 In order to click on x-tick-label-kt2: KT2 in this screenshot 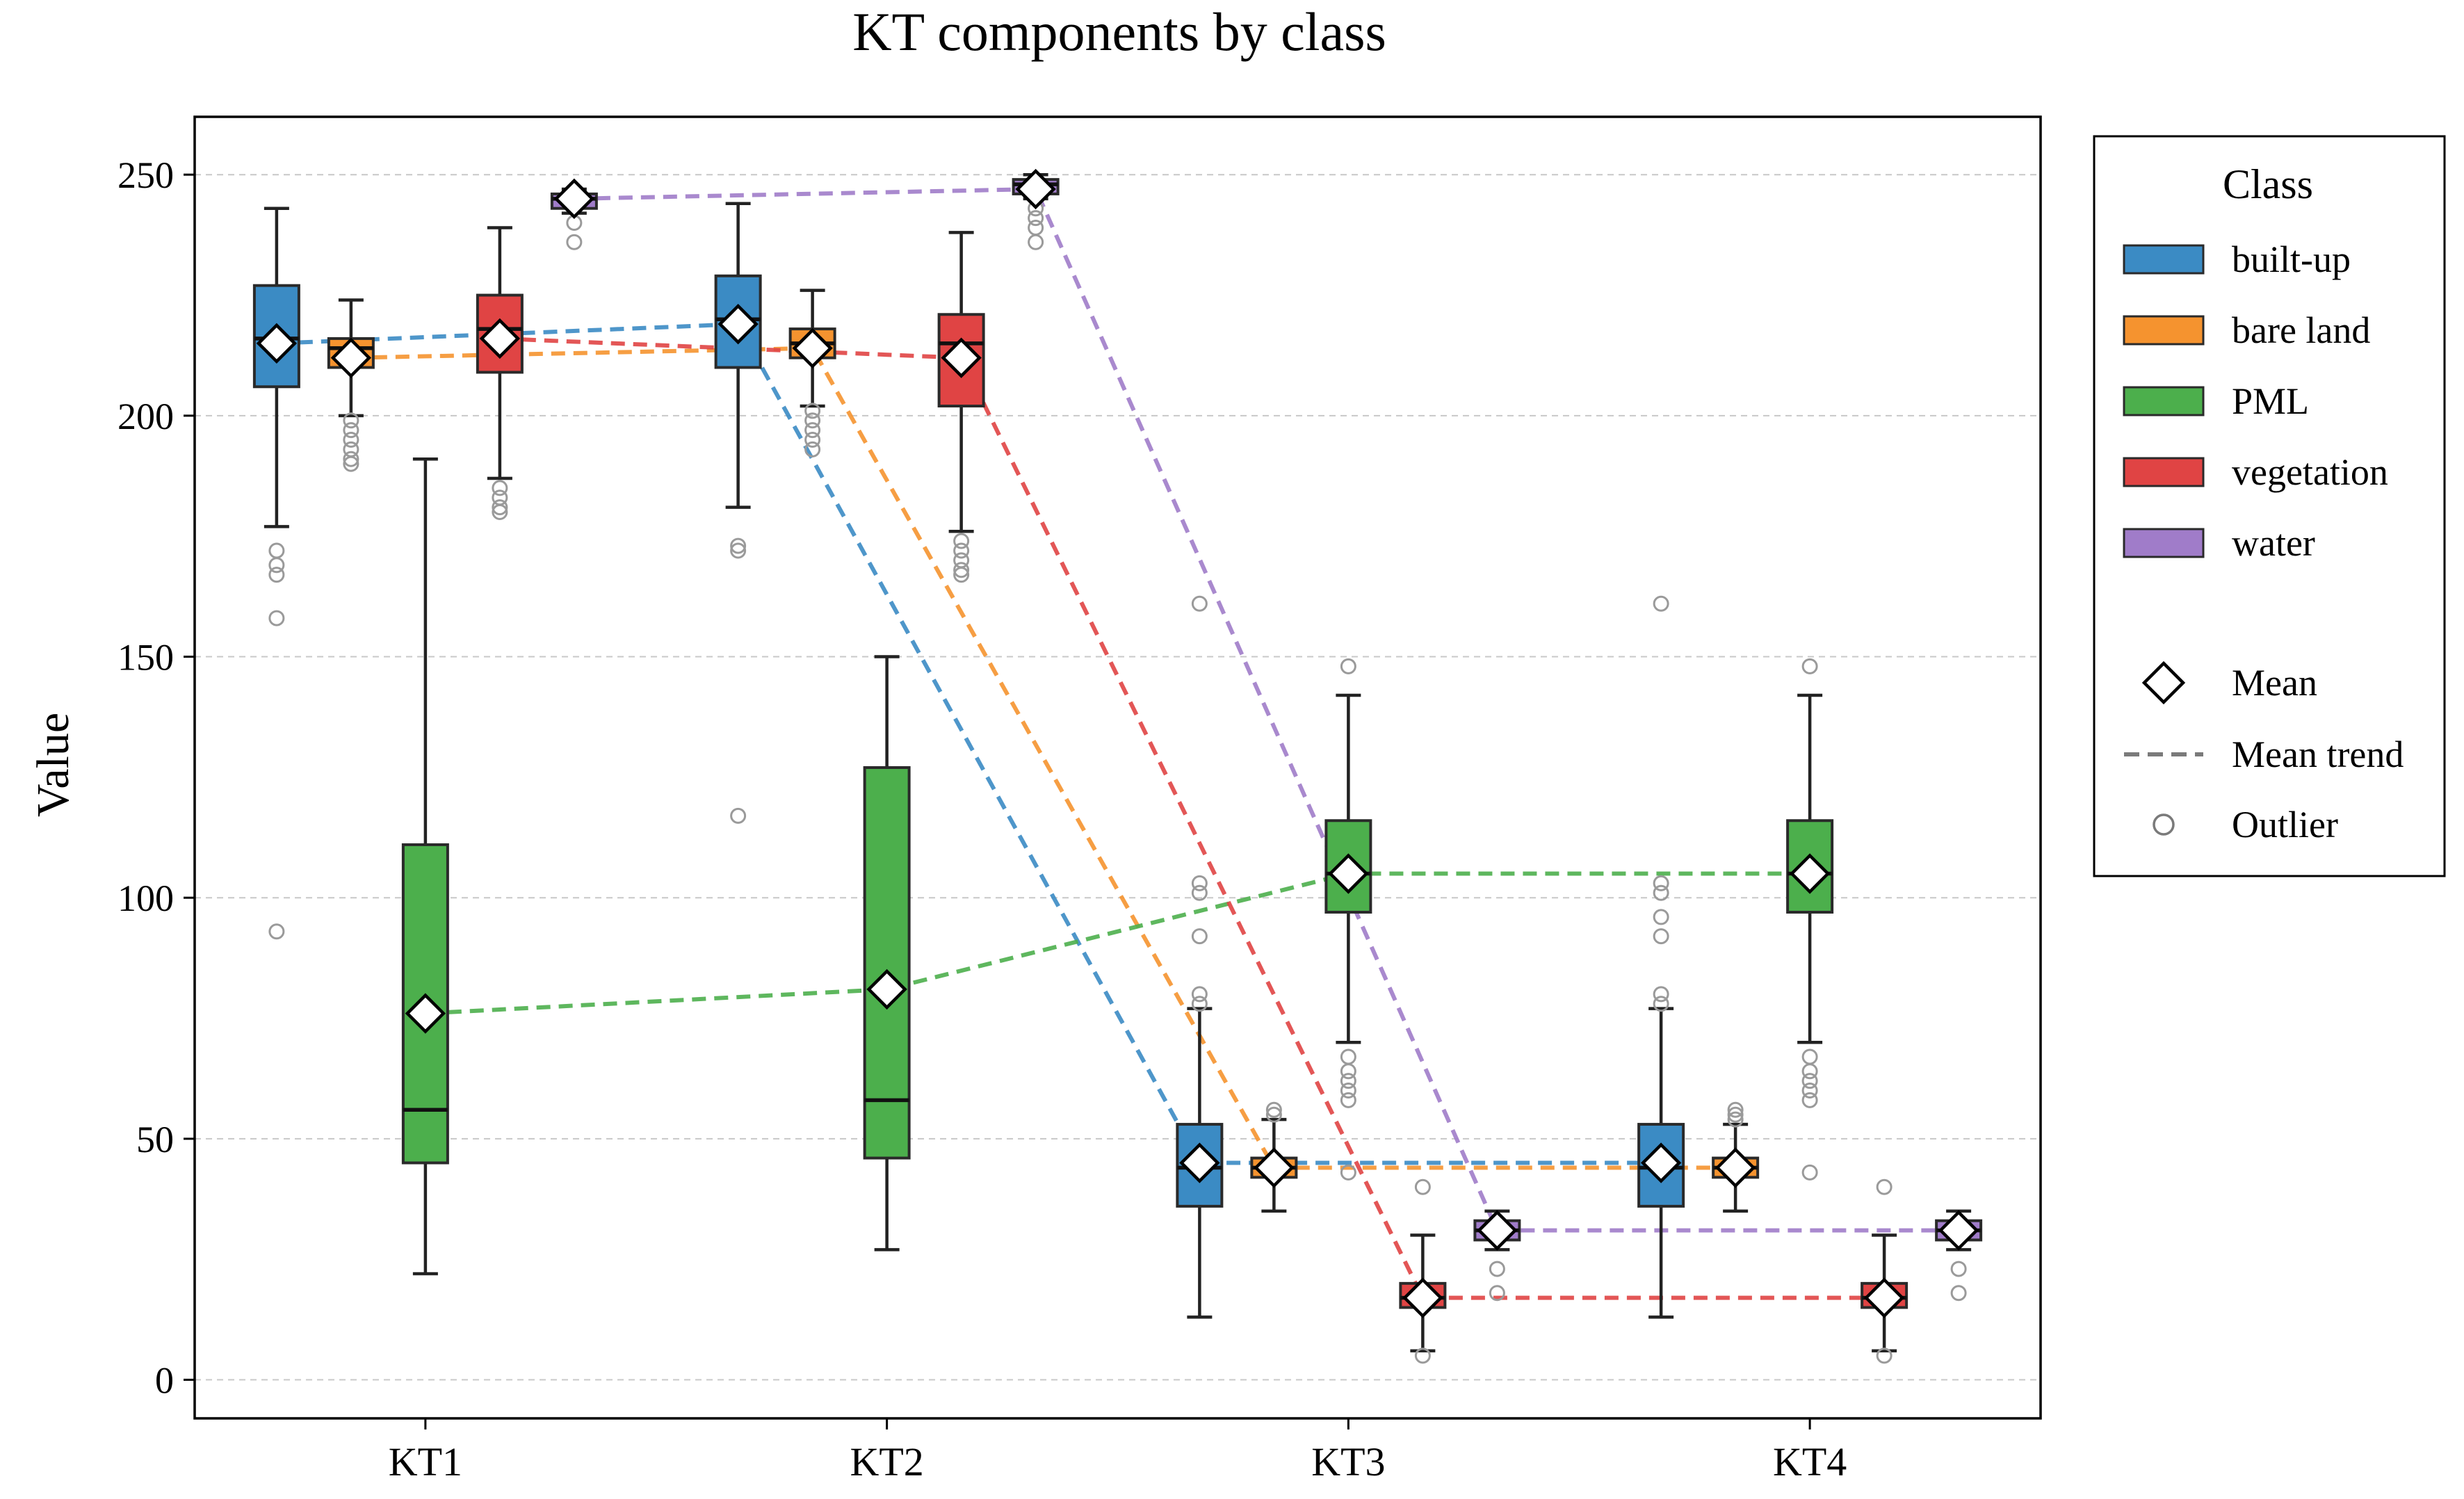, I will do `click(886, 1461)`.